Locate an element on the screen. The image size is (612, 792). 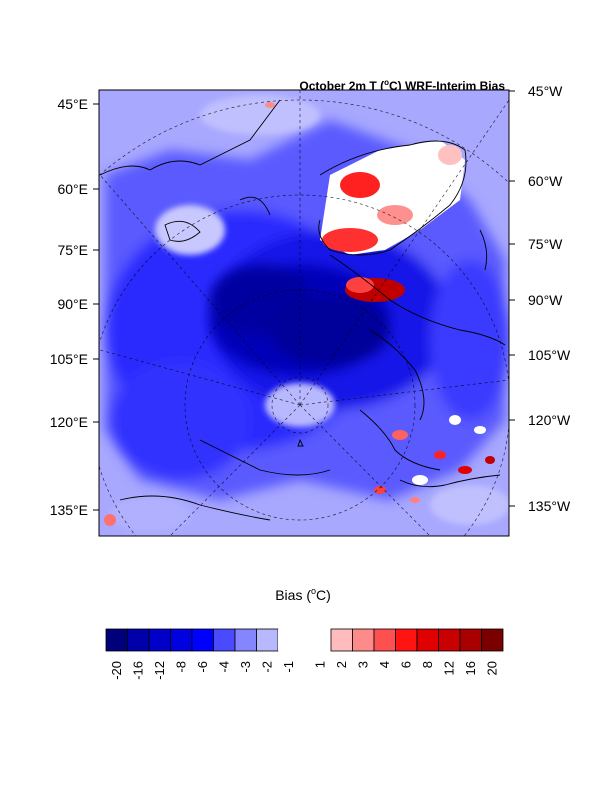
colorbar-tick-label: 16 is located at coordinates (470, 668).